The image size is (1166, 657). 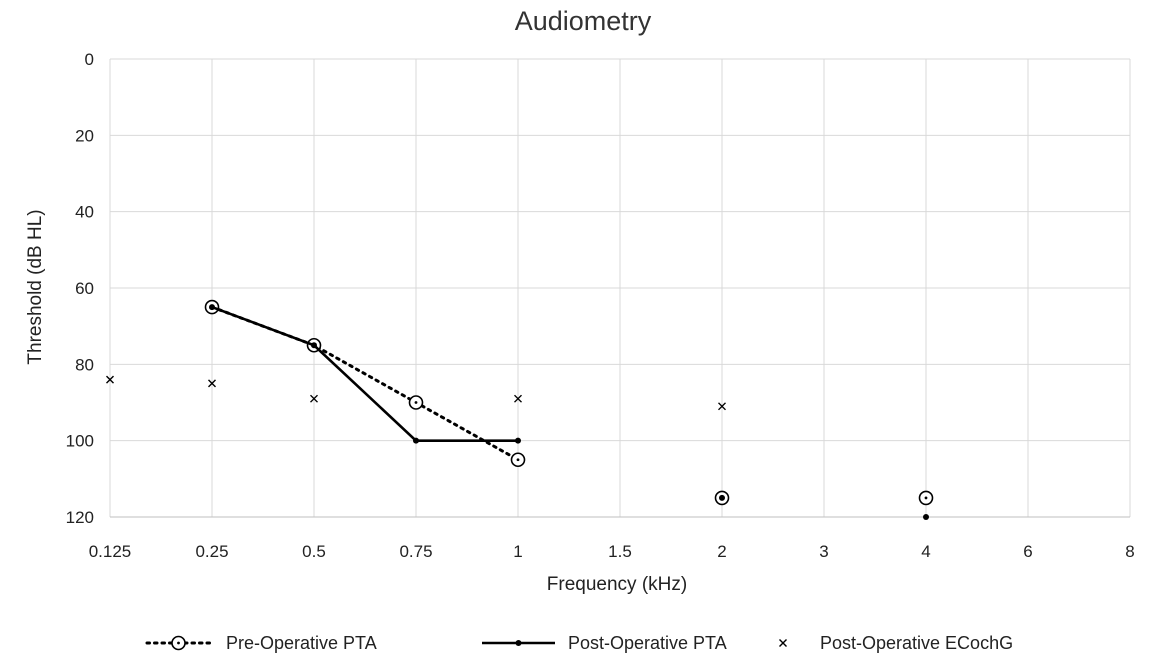 I want to click on y-tick-label: 60, so click(x=84, y=288).